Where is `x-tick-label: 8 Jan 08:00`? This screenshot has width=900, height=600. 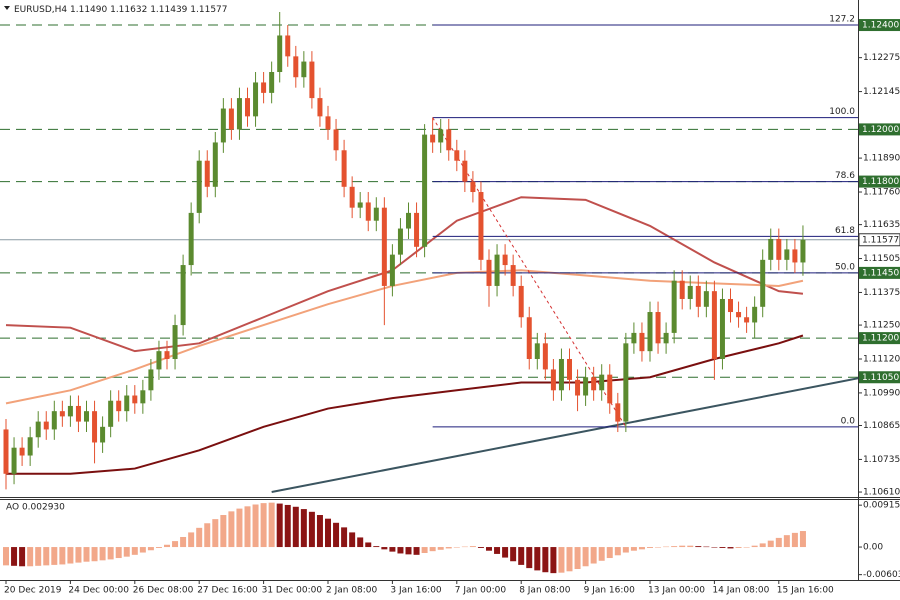
x-tick-label: 8 Jan 08:00 is located at coordinates (545, 591).